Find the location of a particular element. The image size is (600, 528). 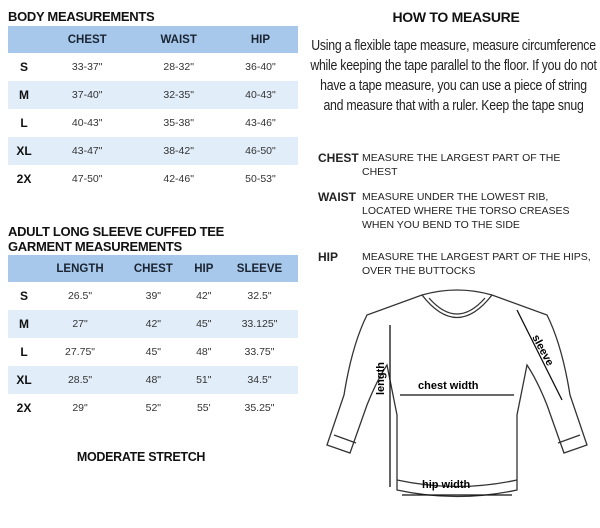

value-cell: 51" is located at coordinates (203, 380).